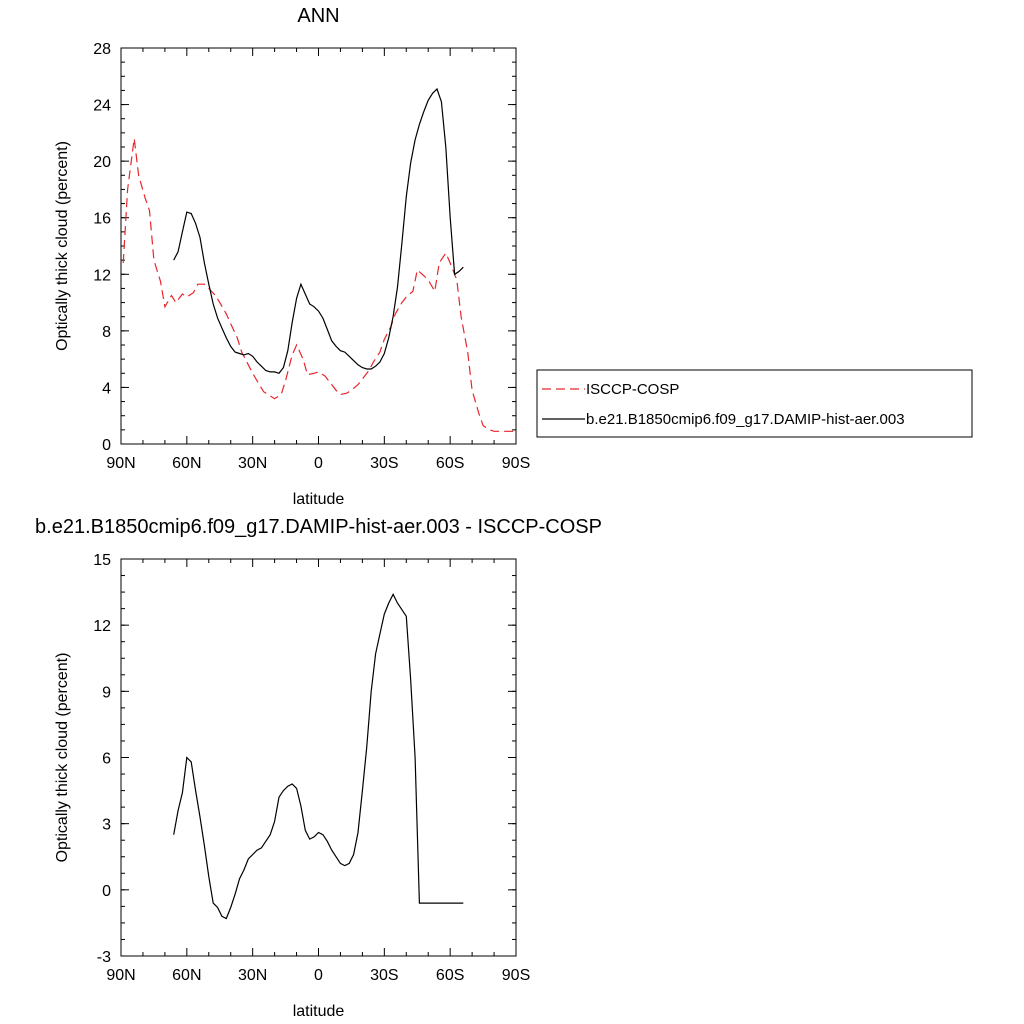 The image size is (1024, 1024). I want to click on y-tick-label: 24, so click(102, 106).